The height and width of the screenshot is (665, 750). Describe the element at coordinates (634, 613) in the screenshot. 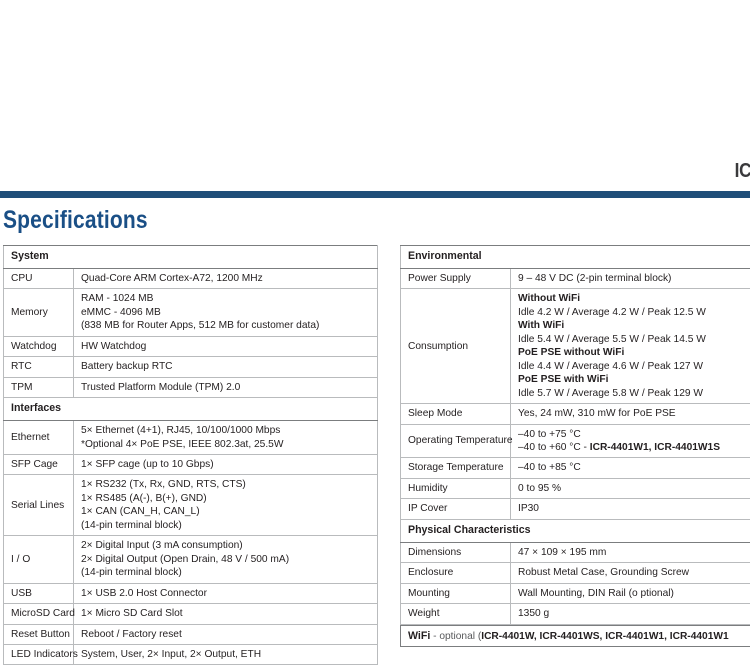

I see `spec-value-line: 1350 g` at that location.